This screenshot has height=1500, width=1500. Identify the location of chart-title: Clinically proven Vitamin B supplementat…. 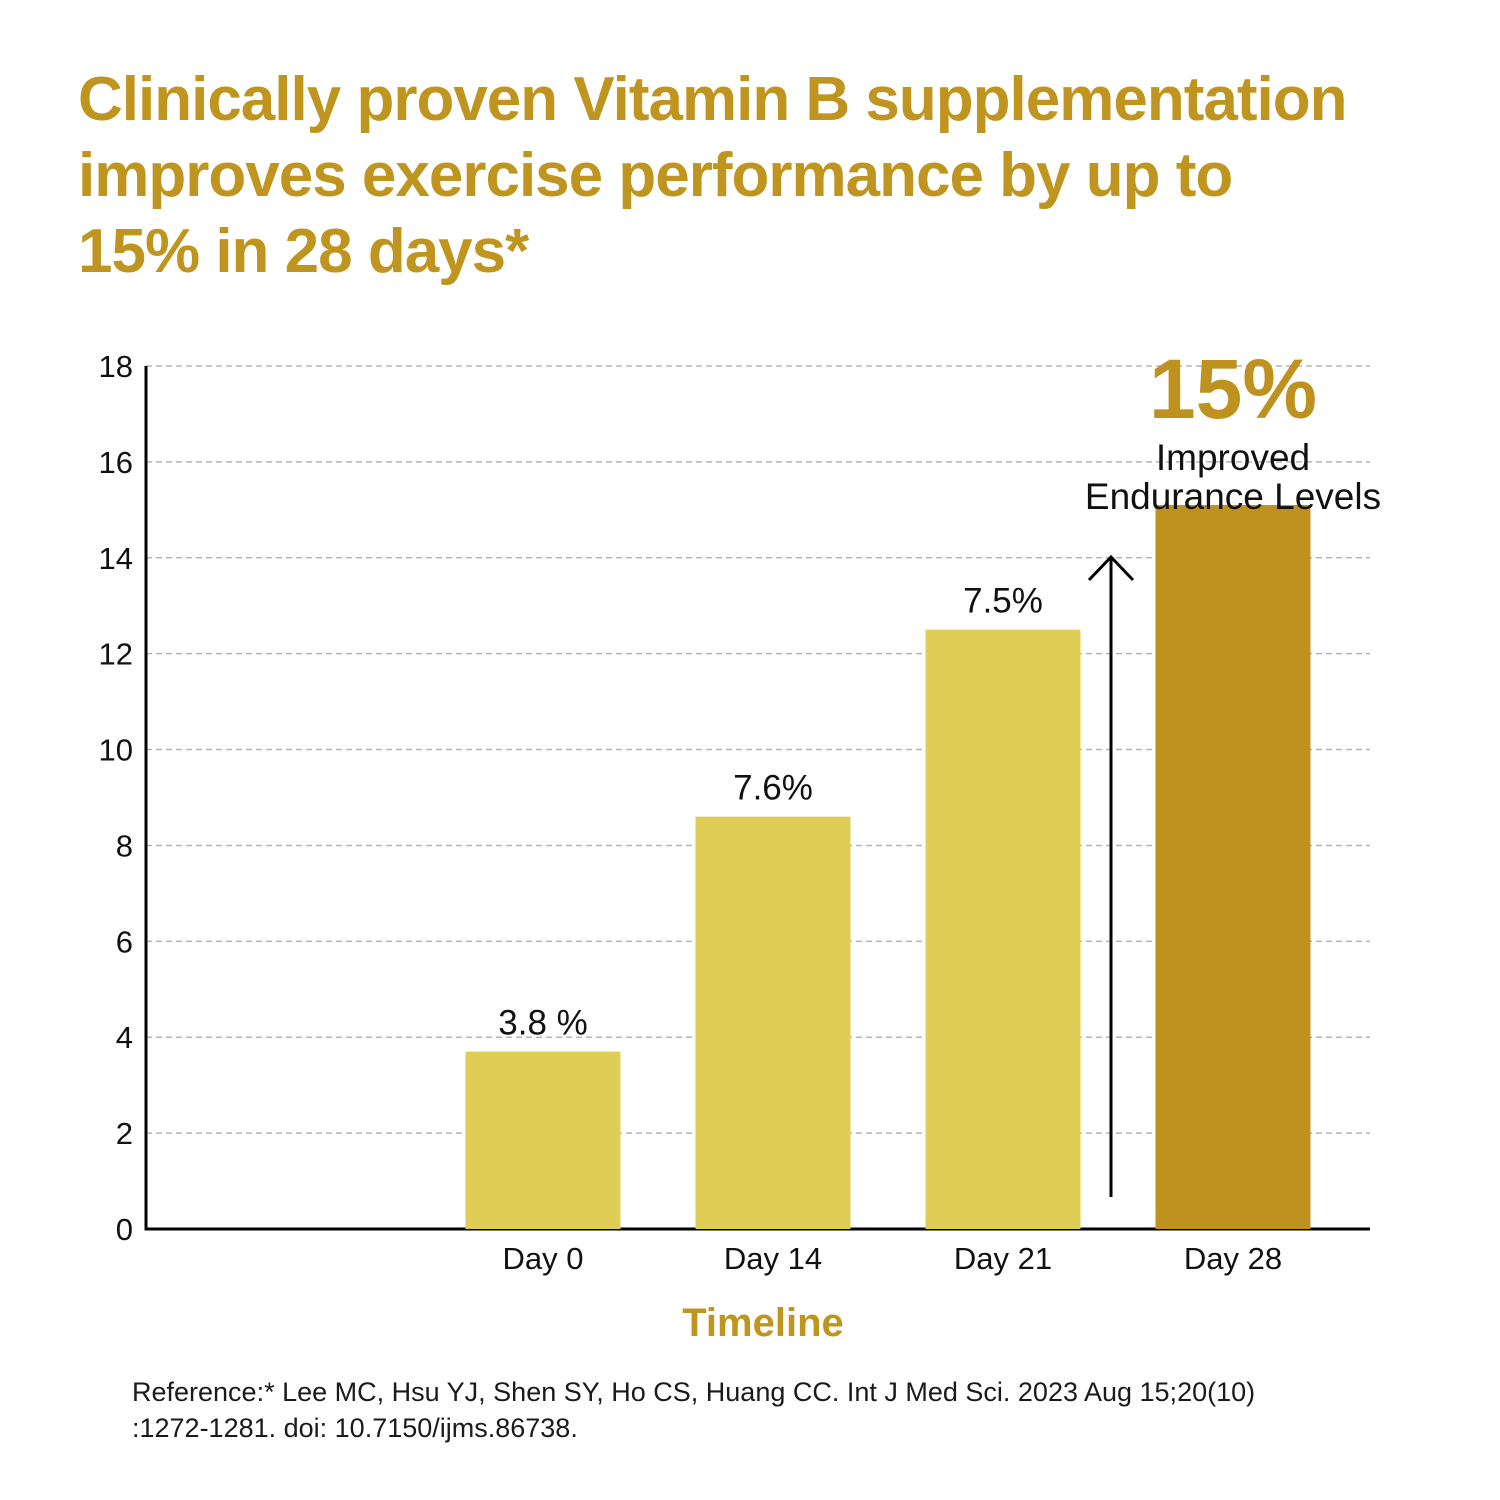
(768, 176).